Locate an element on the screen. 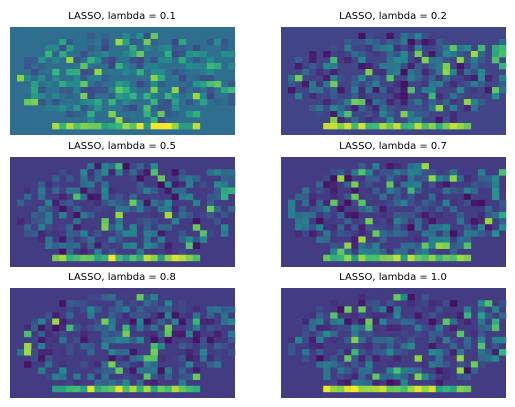  heatmap-cells is located at coordinates (394, 81).